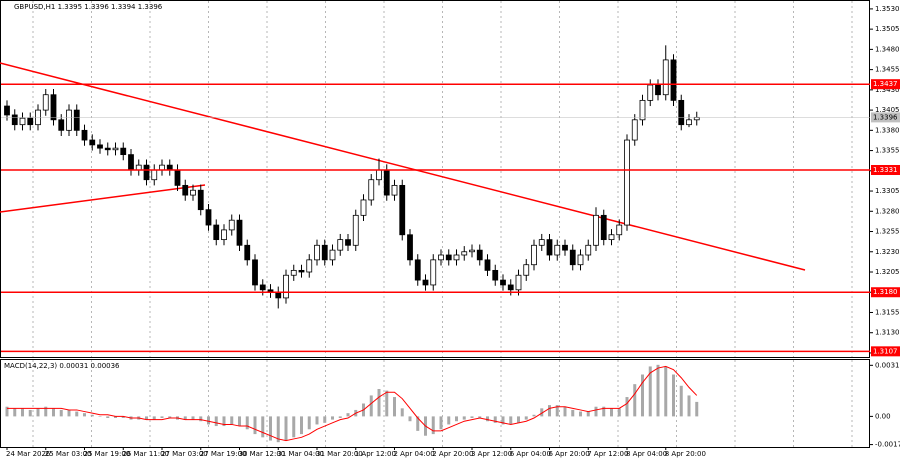 The image size is (900, 460). I want to click on y-tick-label: 1.3230, so click(887, 252).